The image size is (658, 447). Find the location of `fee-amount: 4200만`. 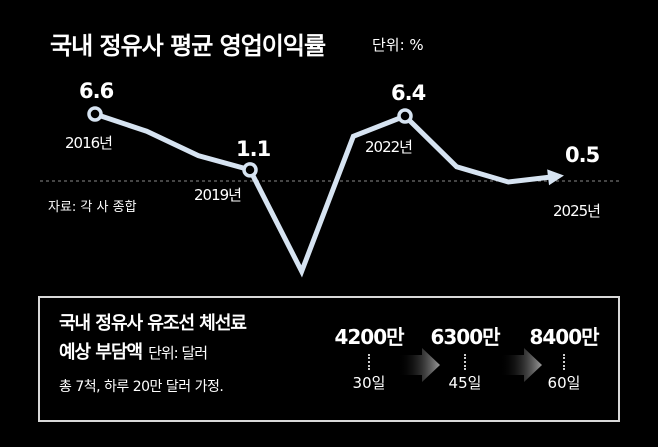

fee-amount: 4200만 is located at coordinates (369, 337).